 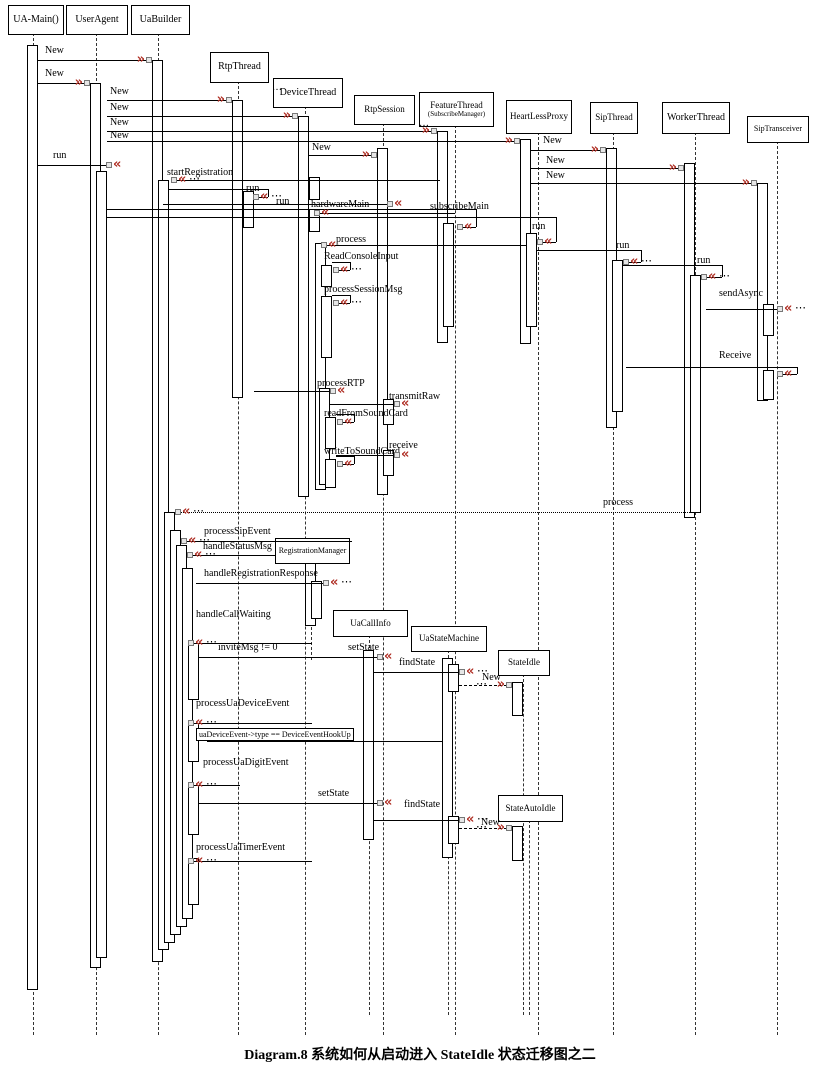 What do you see at coordinates (293, 391) in the screenshot?
I see `message-line-processrtp` at bounding box center [293, 391].